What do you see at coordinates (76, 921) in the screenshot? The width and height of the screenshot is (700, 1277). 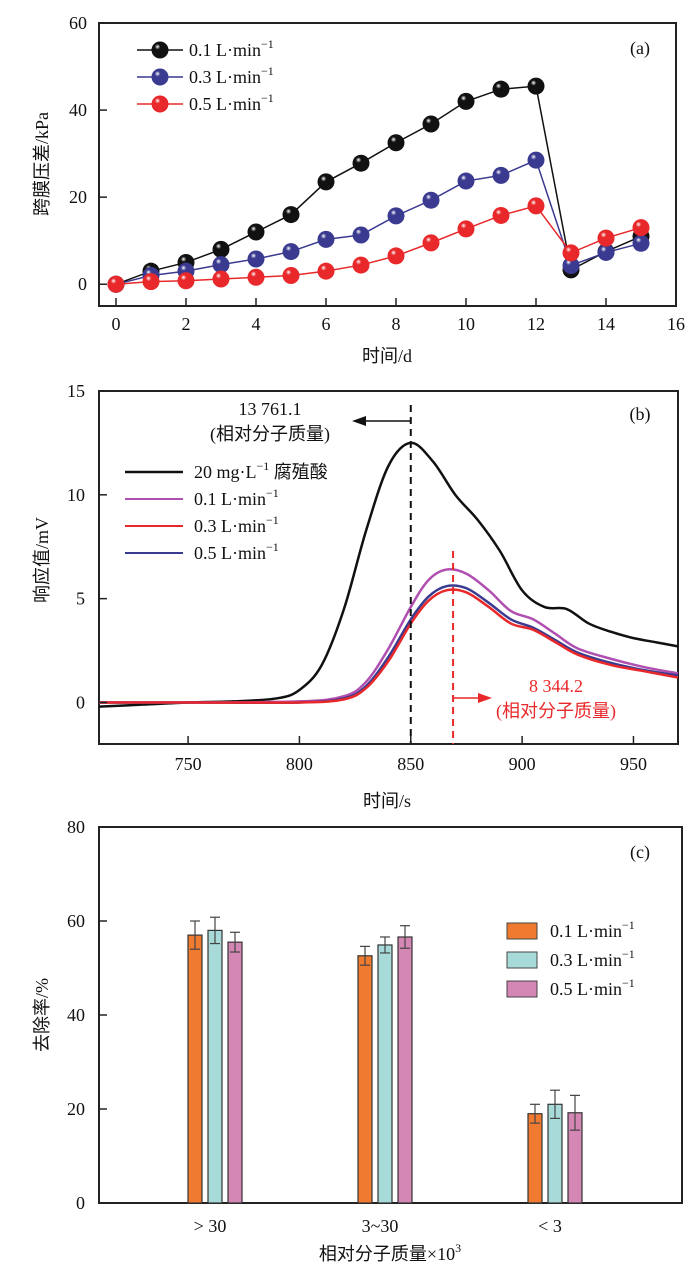 I see `y-tick-label-c: 60` at bounding box center [76, 921].